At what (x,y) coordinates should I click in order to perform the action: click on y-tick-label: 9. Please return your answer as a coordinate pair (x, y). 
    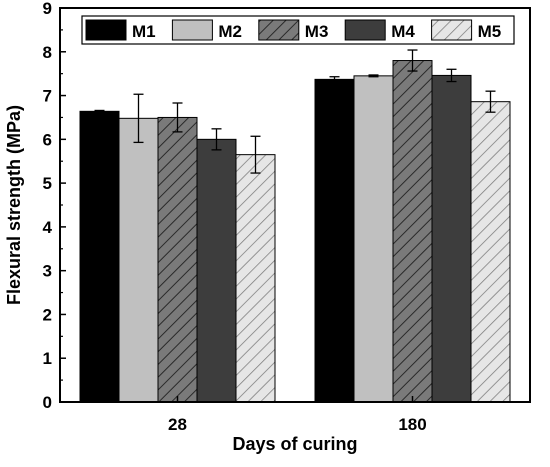
    Looking at the image, I should click on (47, 9).